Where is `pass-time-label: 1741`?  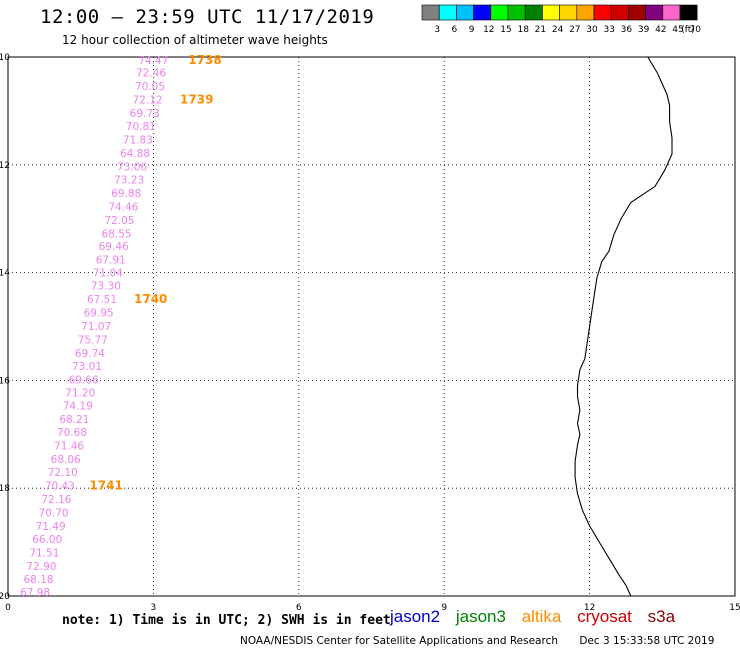
pass-time-label: 1741 is located at coordinates (105, 486).